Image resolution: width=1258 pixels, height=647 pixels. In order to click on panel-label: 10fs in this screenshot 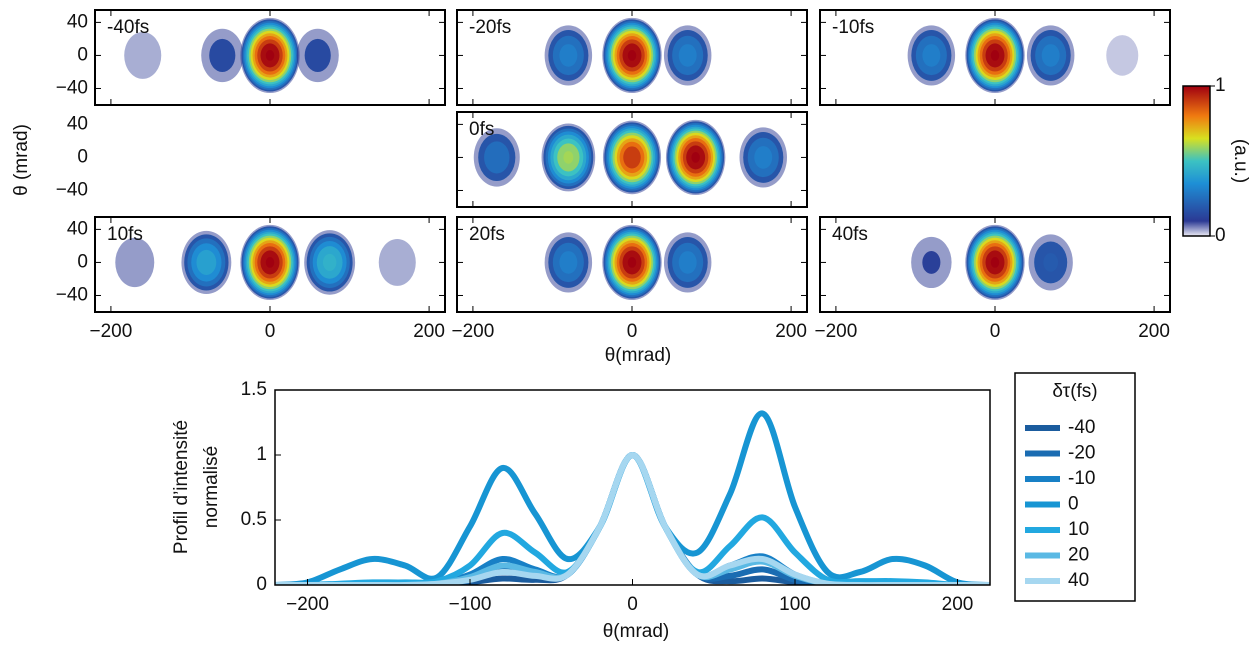, I will do `click(125, 234)`.